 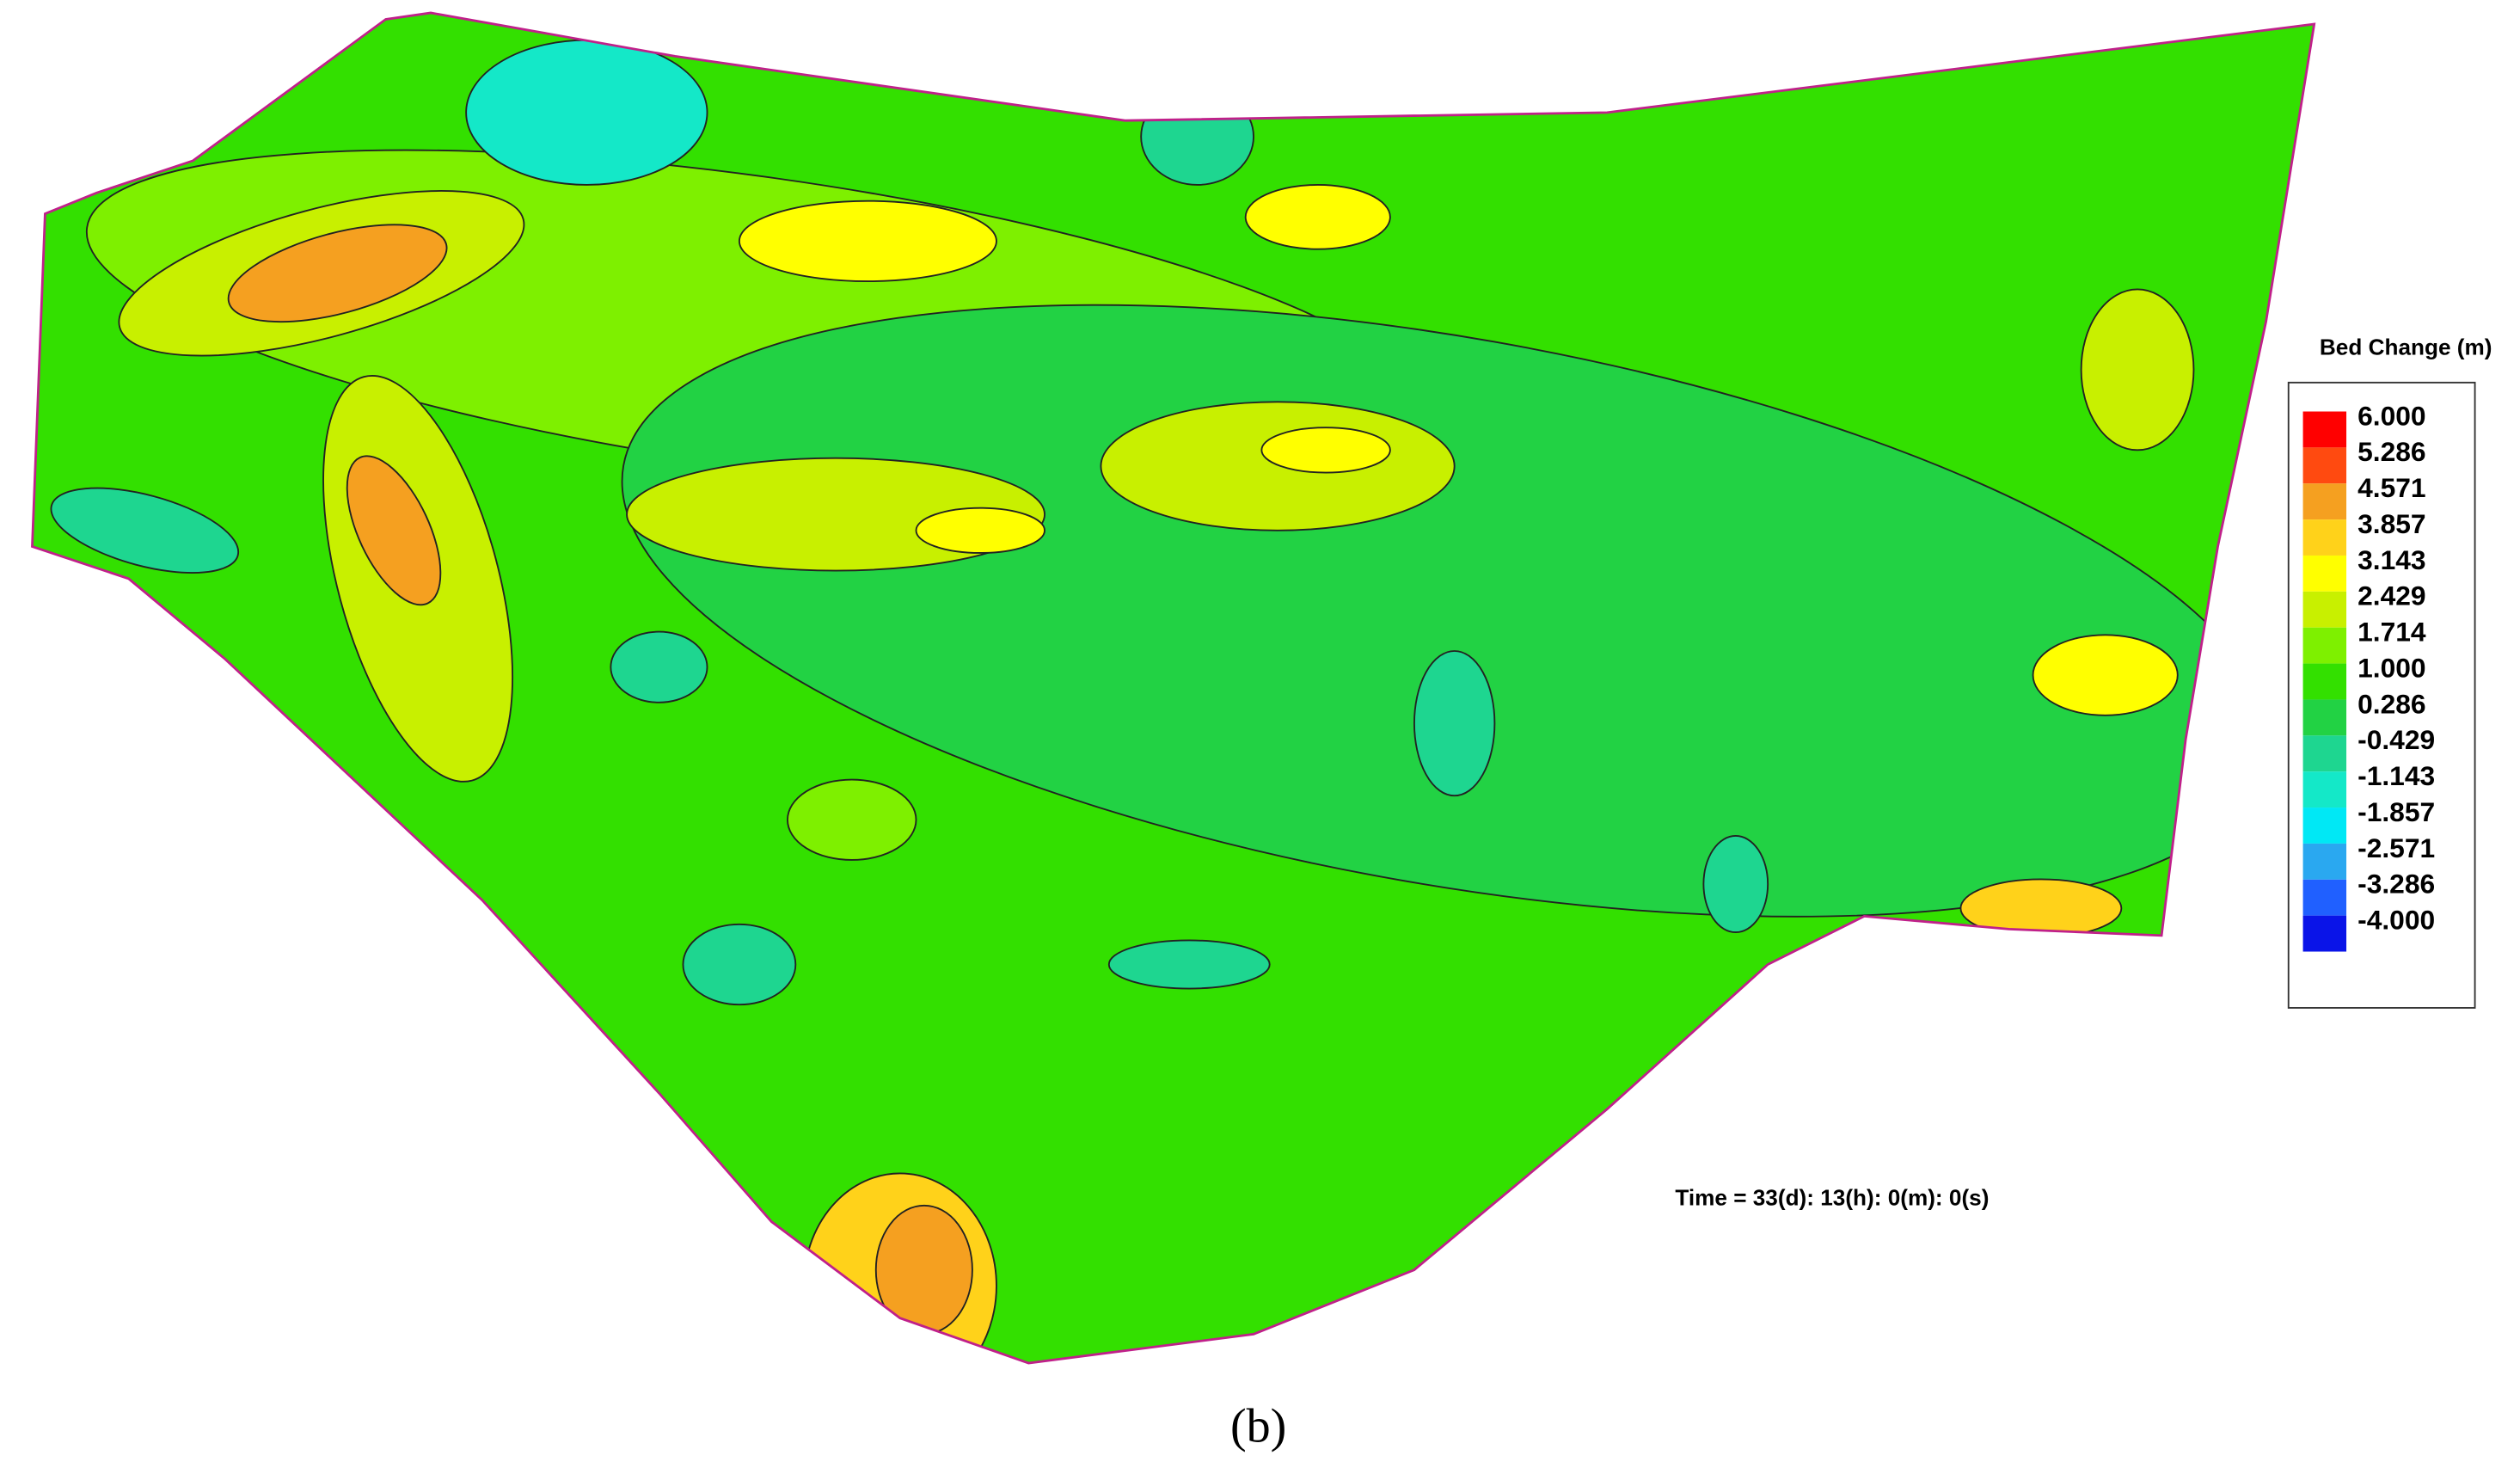 I want to click on legend-label: -1.143, so click(x=2397, y=775).